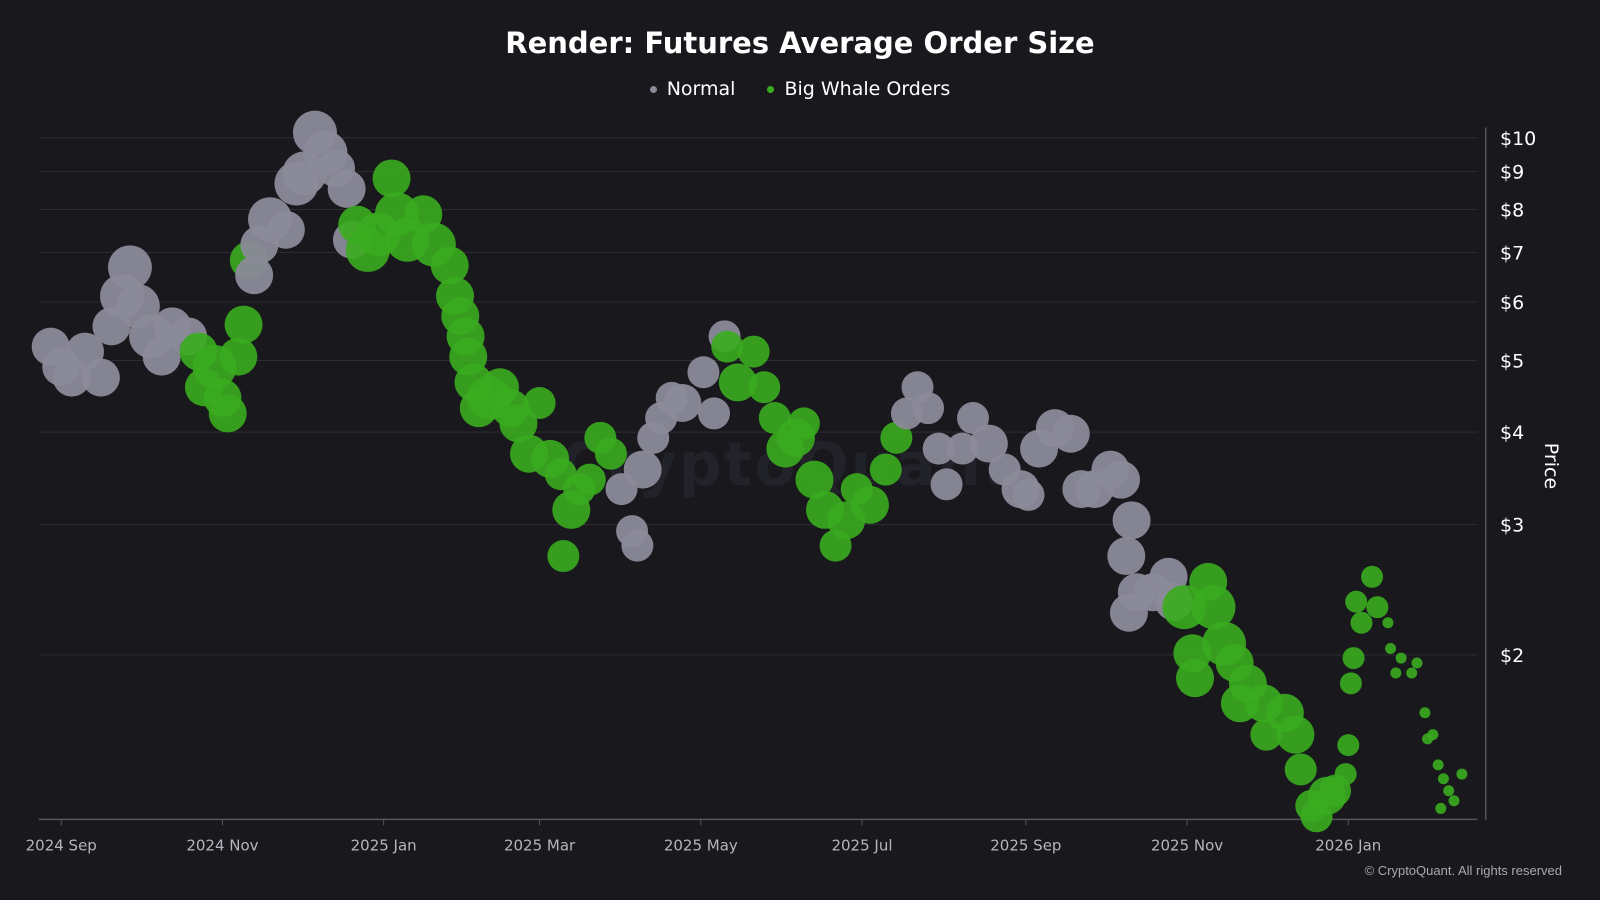 This screenshot has width=1600, height=900. Describe the element at coordinates (867, 89) in the screenshot. I see `legend-label: Big Whale Orders` at that location.